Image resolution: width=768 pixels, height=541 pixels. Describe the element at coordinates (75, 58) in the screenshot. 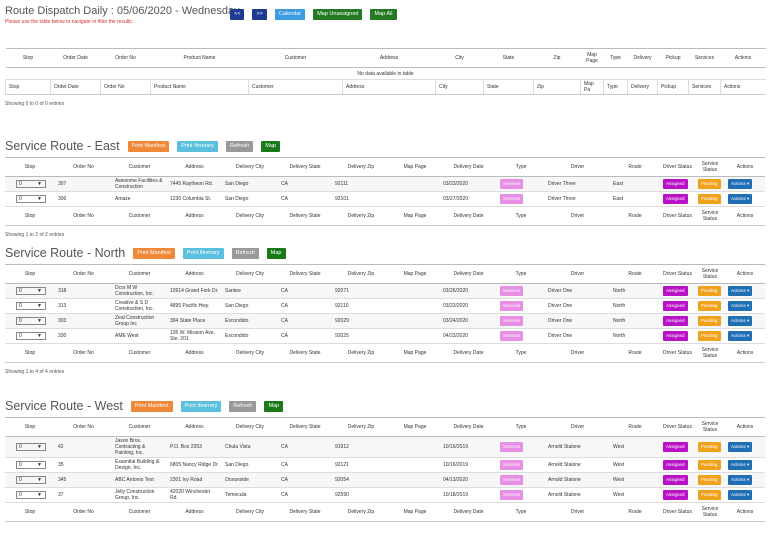

I see `column-header: Order Date` at that location.